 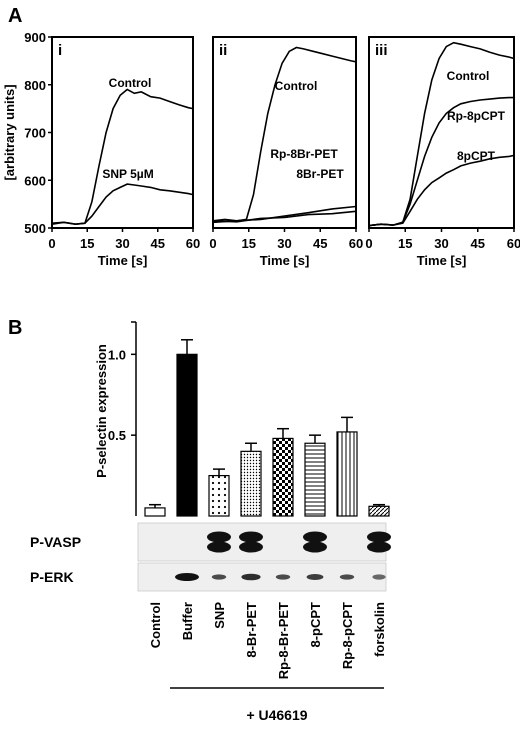 What do you see at coordinates (381, 50) in the screenshot?
I see `panel-numeral: iii` at bounding box center [381, 50].